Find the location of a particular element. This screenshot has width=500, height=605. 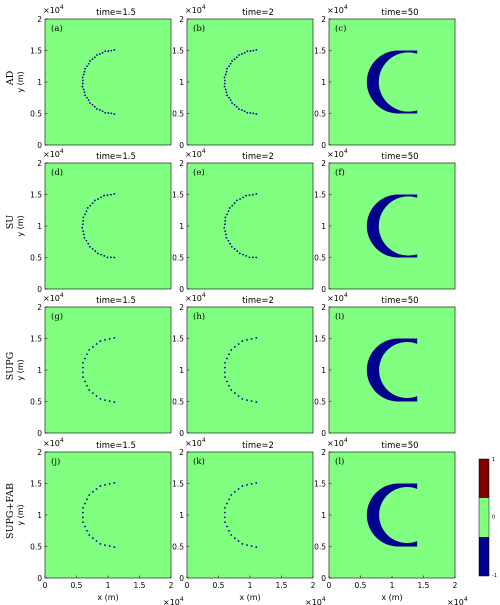

y-tick-label: 2 is located at coordinates (181, 307).